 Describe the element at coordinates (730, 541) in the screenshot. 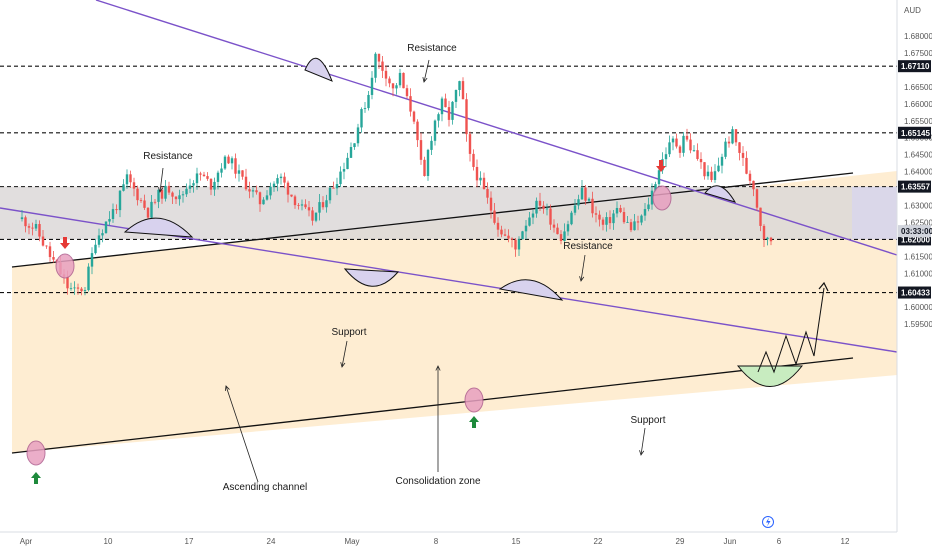

I see `x-tick-label: Jun` at that location.